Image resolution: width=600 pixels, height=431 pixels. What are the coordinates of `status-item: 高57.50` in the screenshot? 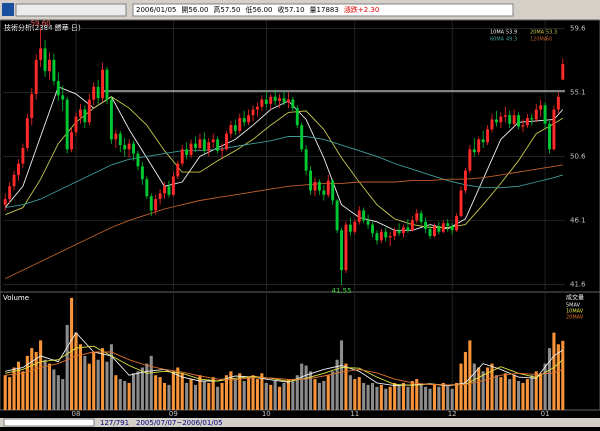 It's located at (226, 9).